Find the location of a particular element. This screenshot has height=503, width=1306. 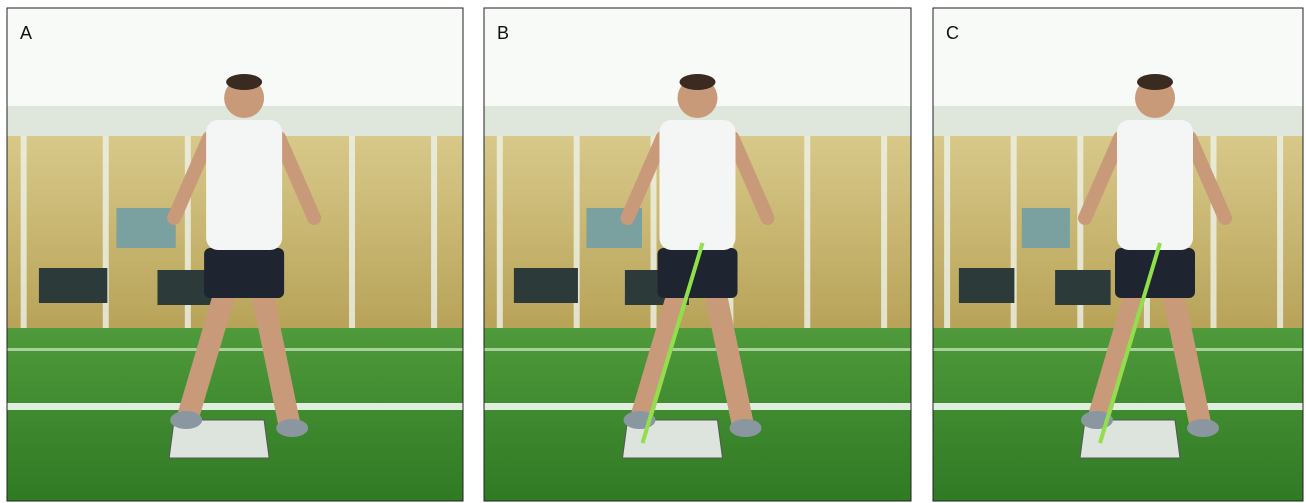

panel-label: B is located at coordinates (503, 33).